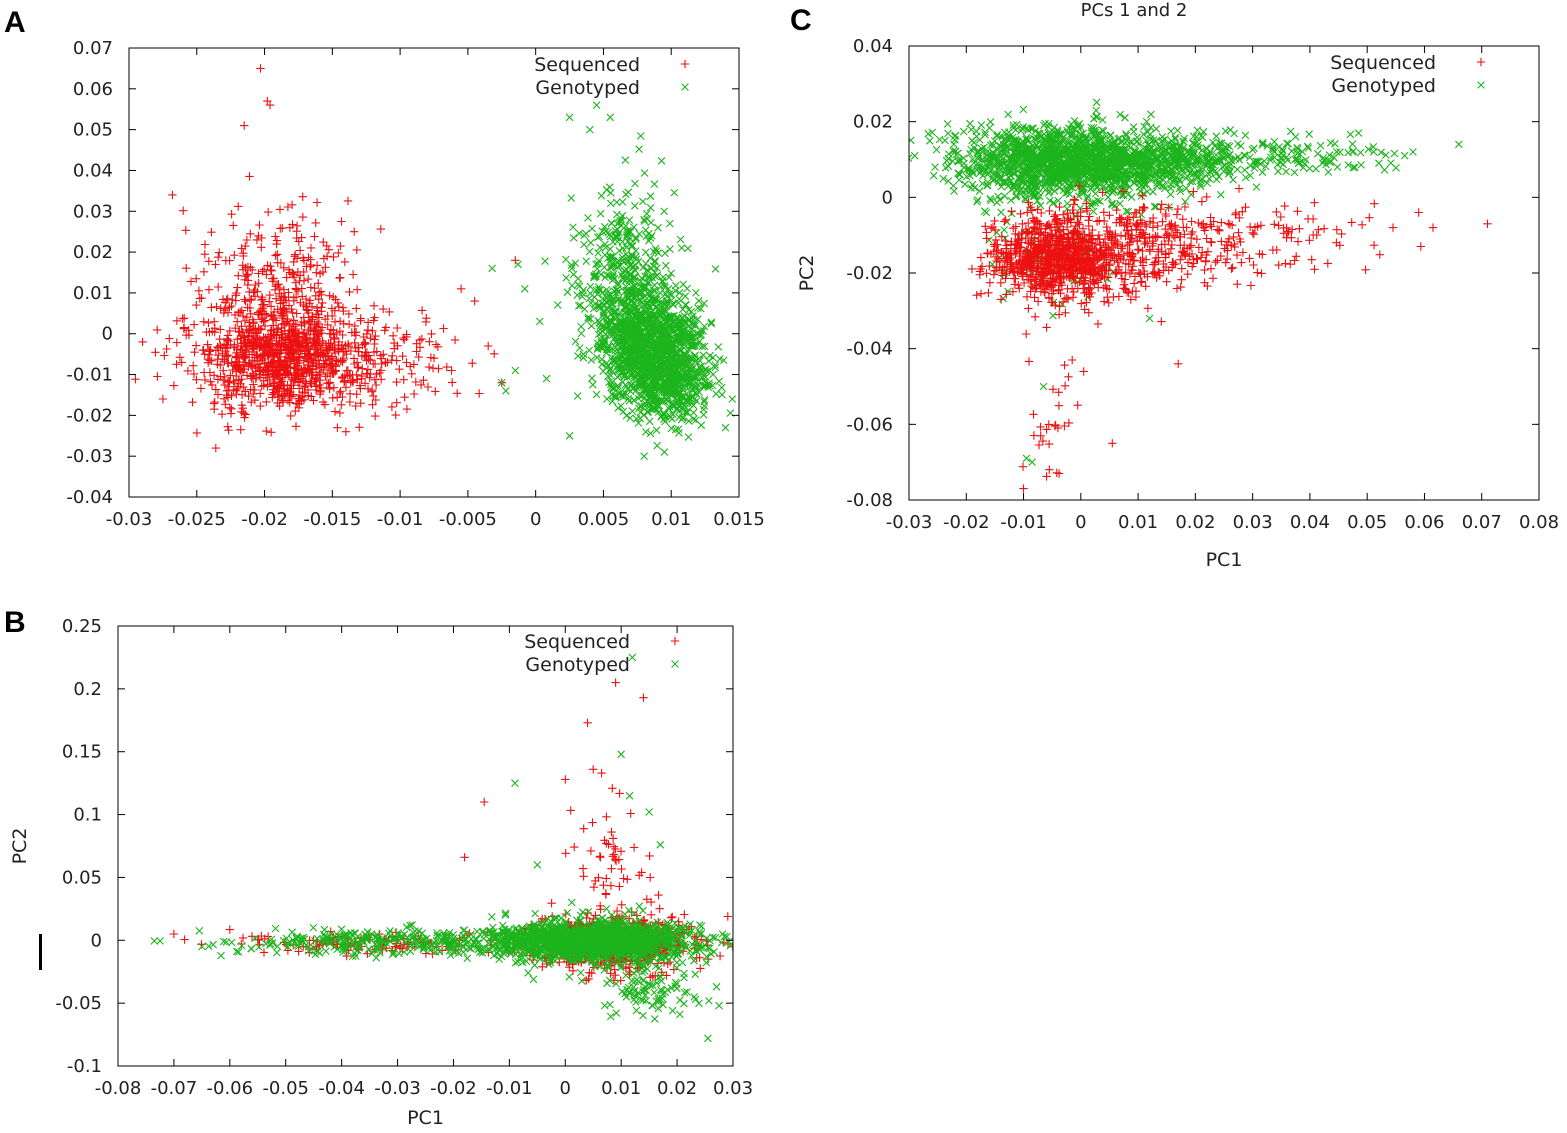  Describe the element at coordinates (400, 519) in the screenshot. I see `x-tick-label: -0.01` at that location.